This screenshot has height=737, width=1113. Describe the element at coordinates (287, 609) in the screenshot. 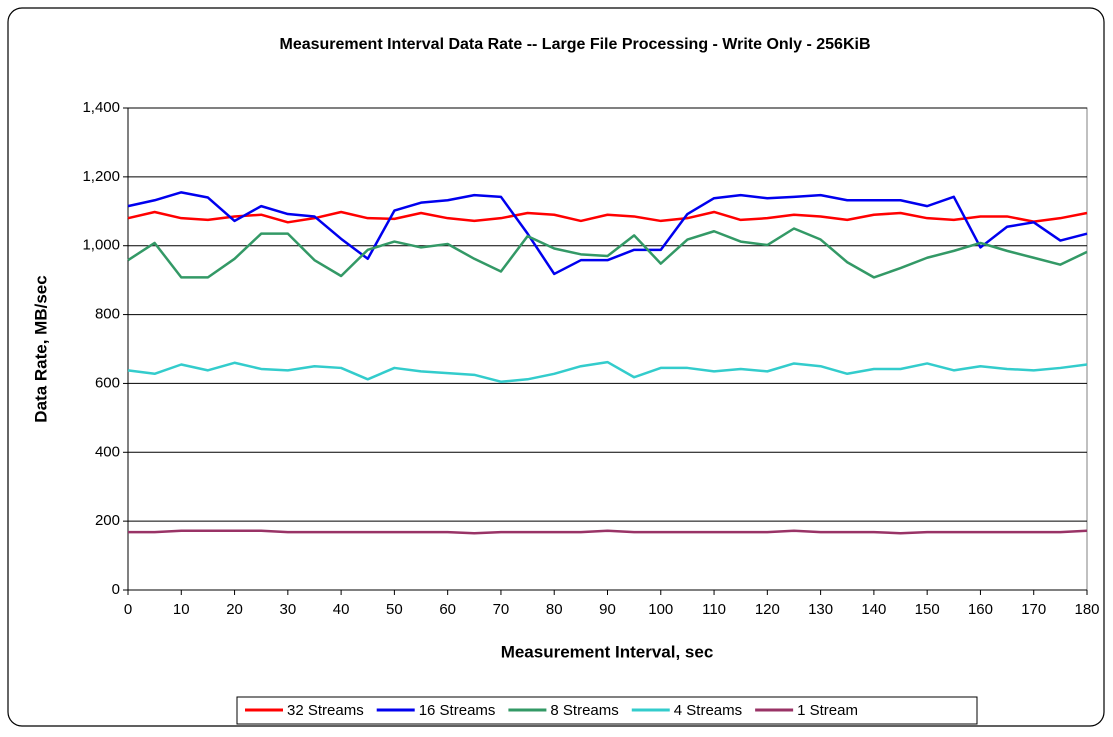

I see `x-tick-label: 30` at that location.